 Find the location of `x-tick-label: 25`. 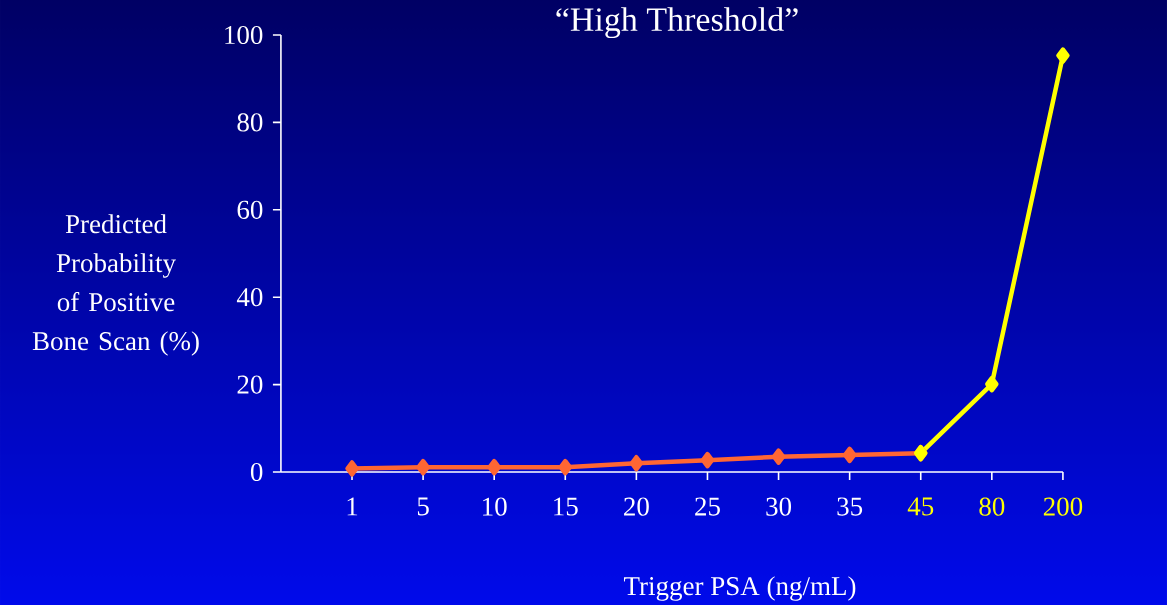

x-tick-label: 25 is located at coordinates (707, 506).